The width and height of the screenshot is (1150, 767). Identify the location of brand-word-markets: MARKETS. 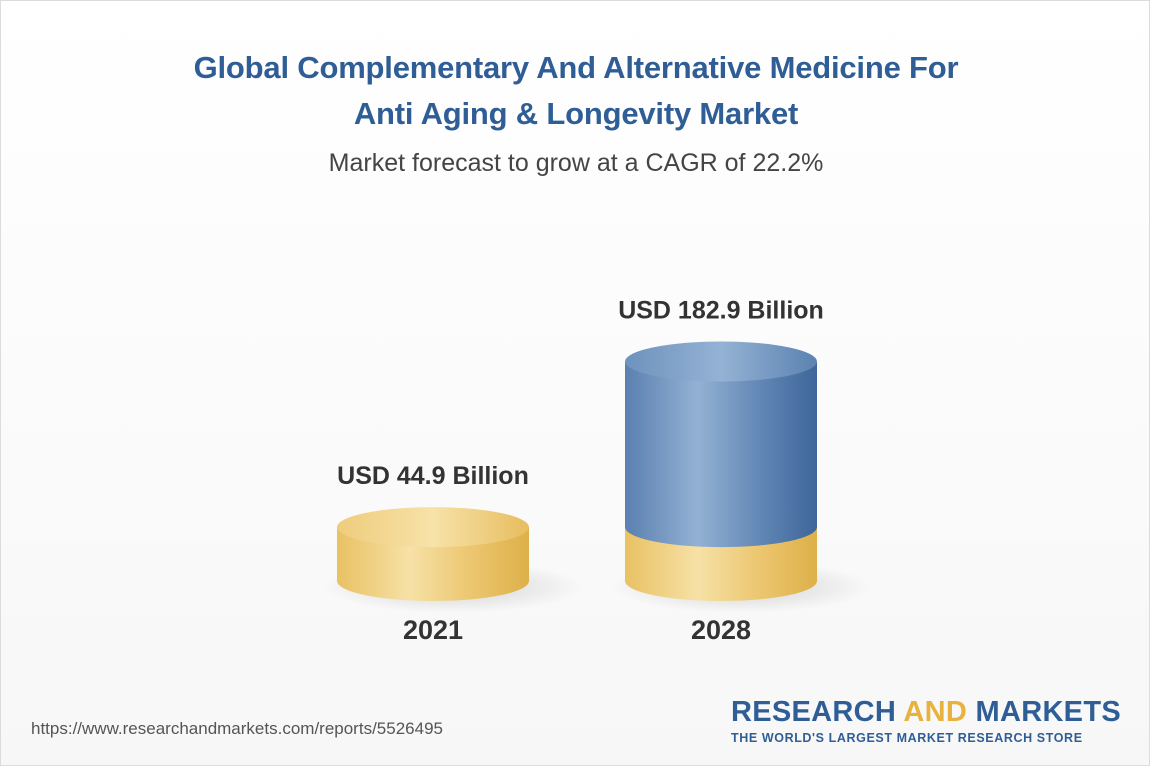
(1048, 712).